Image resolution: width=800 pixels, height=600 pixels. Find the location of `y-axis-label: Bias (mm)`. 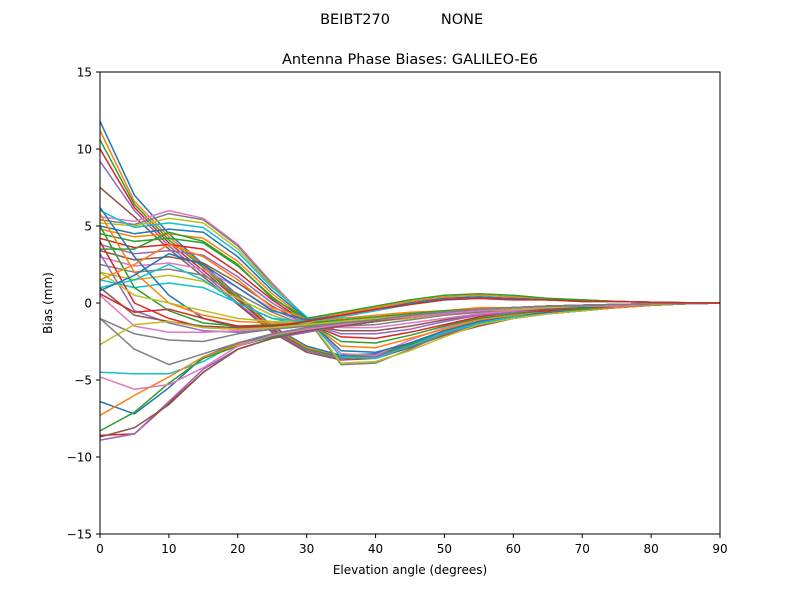

y-axis-label: Bias (mm) is located at coordinates (48, 303).